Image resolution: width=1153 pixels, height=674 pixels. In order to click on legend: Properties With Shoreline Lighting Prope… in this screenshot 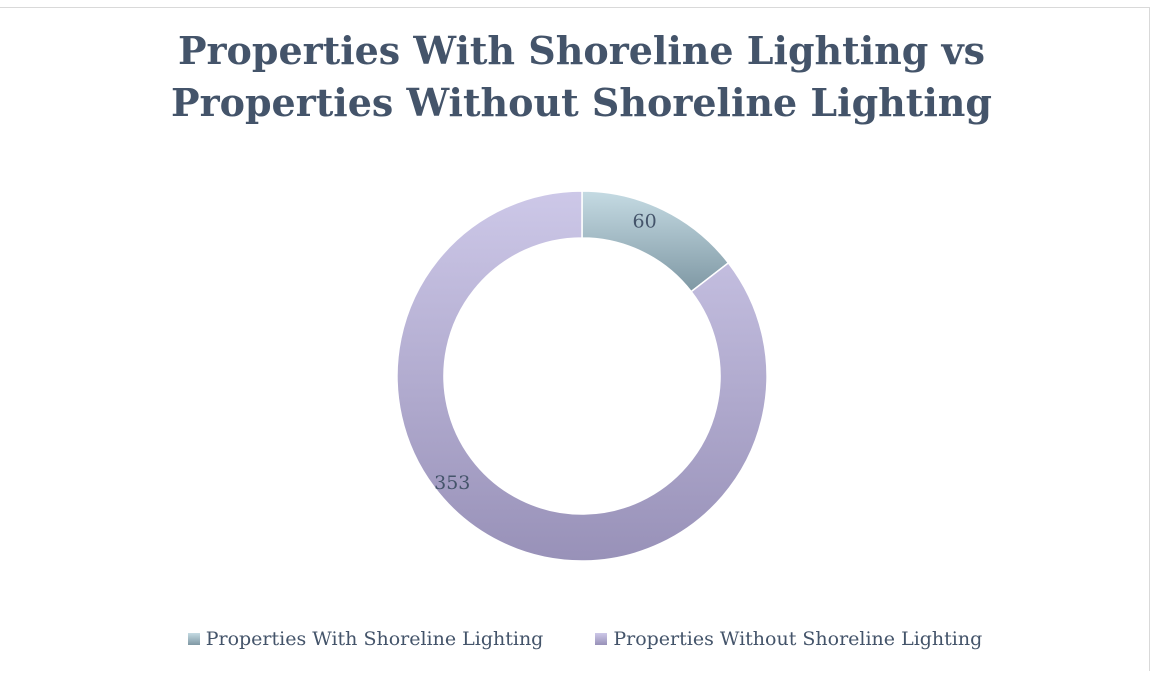, I will do `click(576, 639)`.